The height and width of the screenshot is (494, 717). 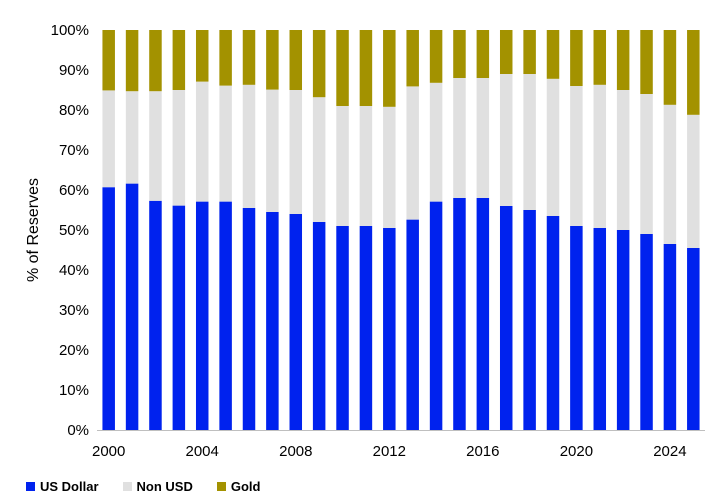 I want to click on bar-non-usd-2000, so click(x=108, y=139).